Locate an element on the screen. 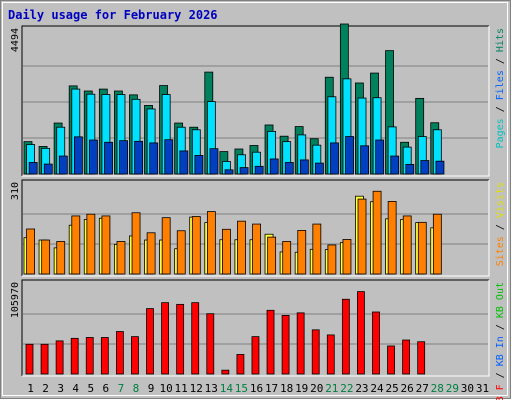 Image resolution: width=512 pixels, height=400 pixels. x-tick-label: 13 is located at coordinates (211, 388).